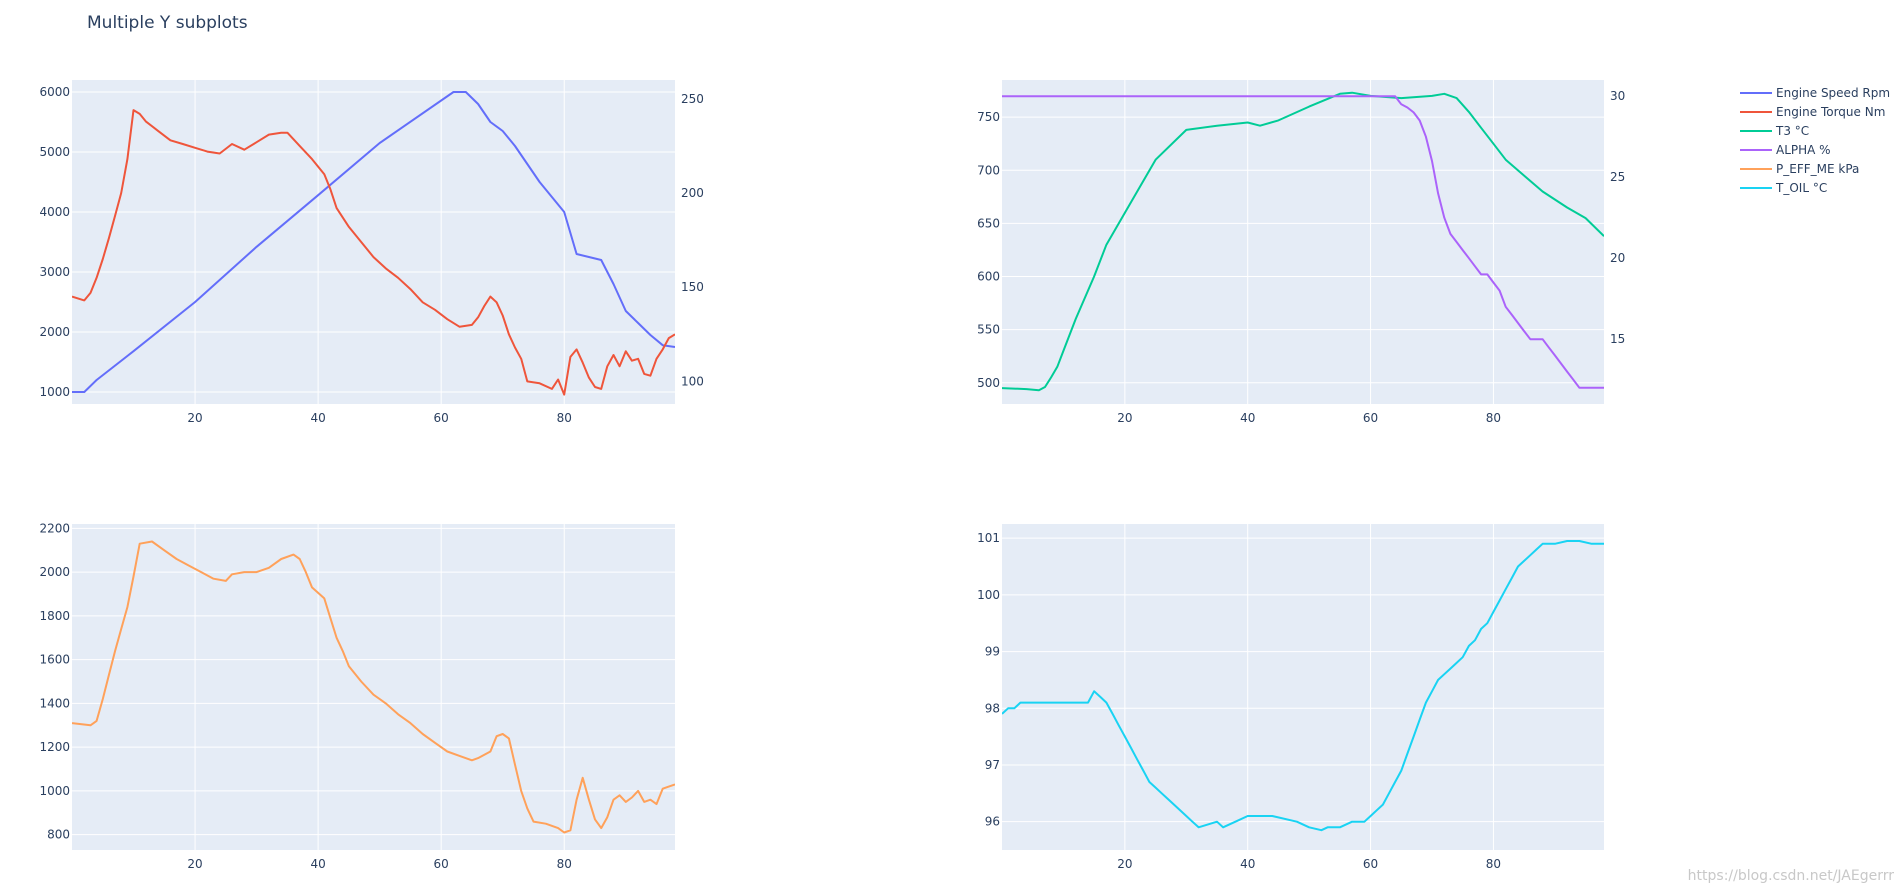 This screenshot has height=893, width=1904. I want to click on series-line-alpha, so click(1303, 242).